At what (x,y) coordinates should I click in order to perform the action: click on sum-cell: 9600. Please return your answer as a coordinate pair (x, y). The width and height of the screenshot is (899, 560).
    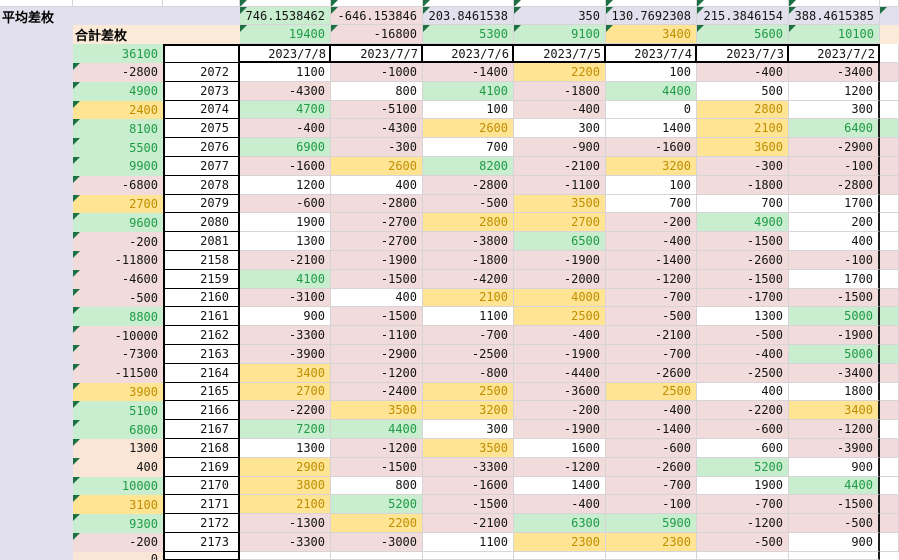
    Looking at the image, I should click on (118, 223).